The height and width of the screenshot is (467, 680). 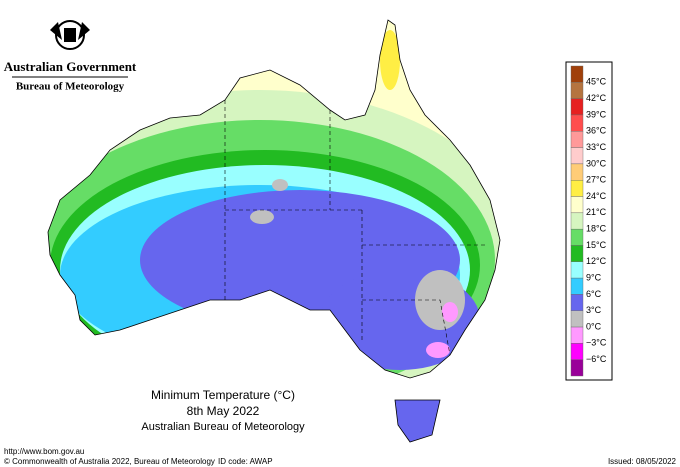 What do you see at coordinates (245, 461) in the screenshot?
I see `footer-id-code: ID code: AWAP` at bounding box center [245, 461].